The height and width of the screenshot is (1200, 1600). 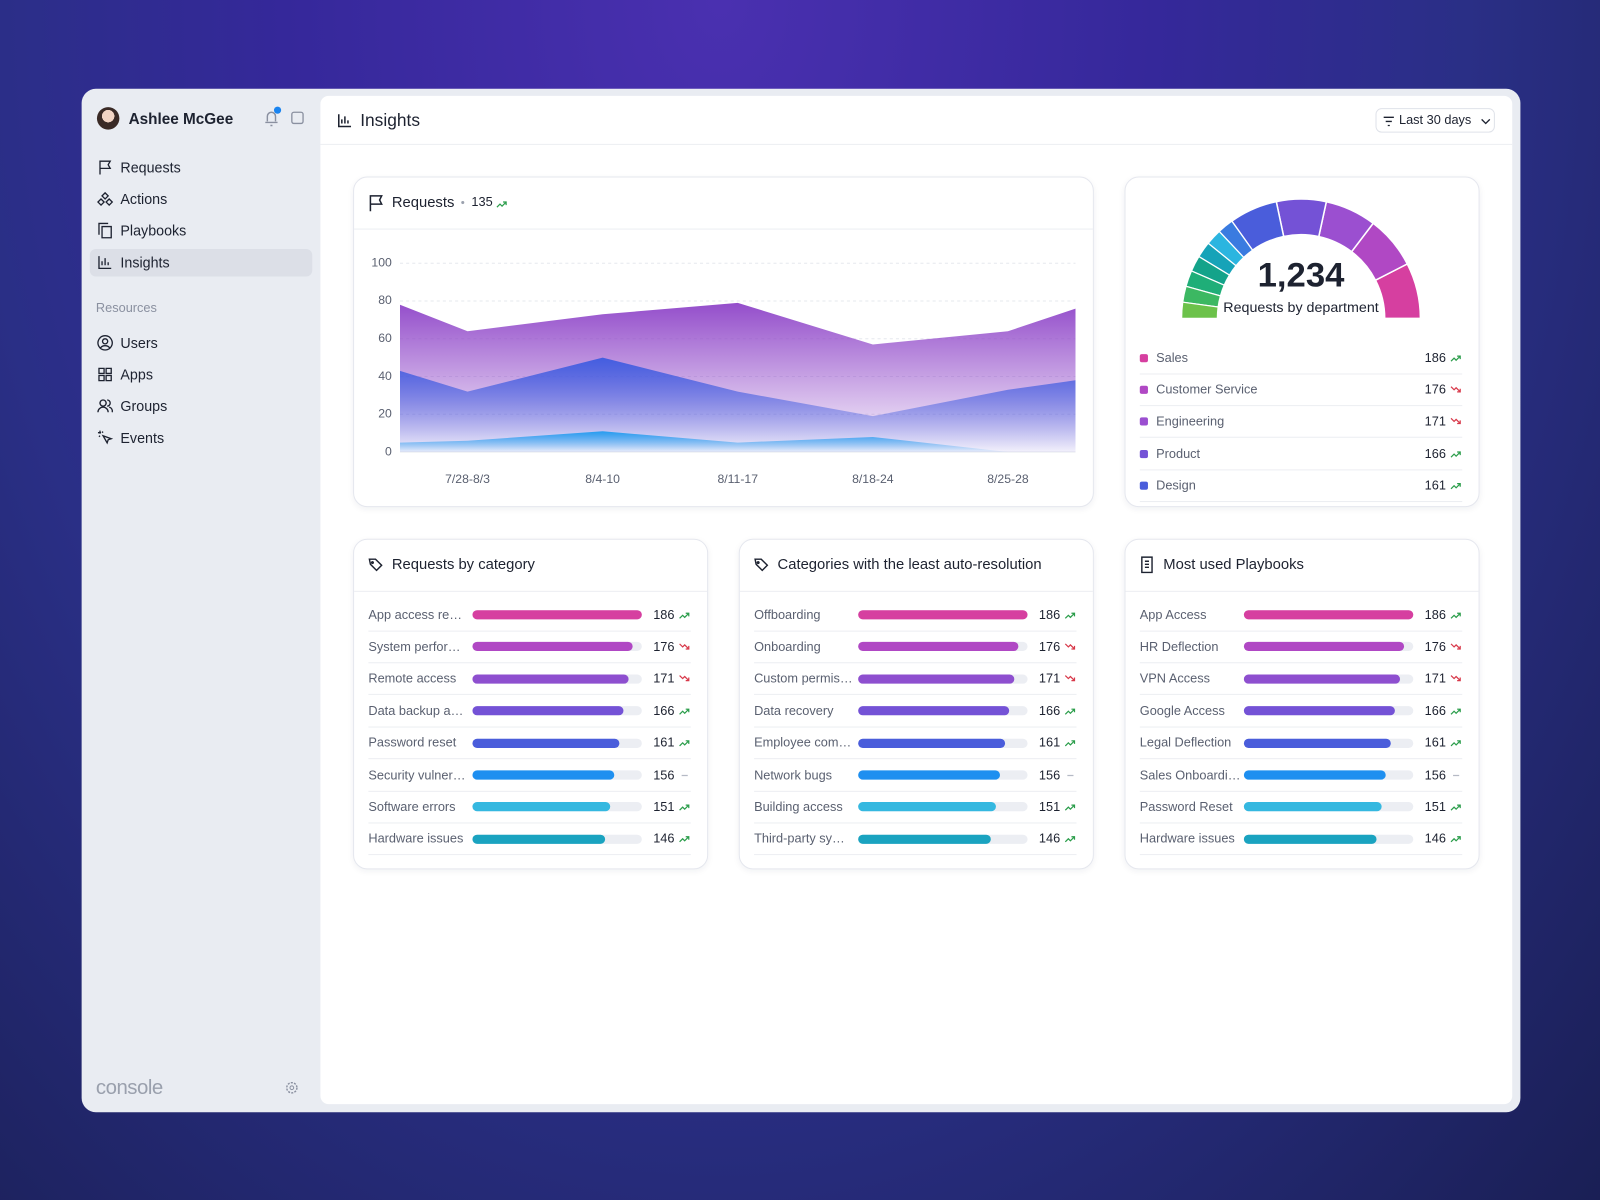 I want to click on gauge-other-segment, so click(x=1200, y=310).